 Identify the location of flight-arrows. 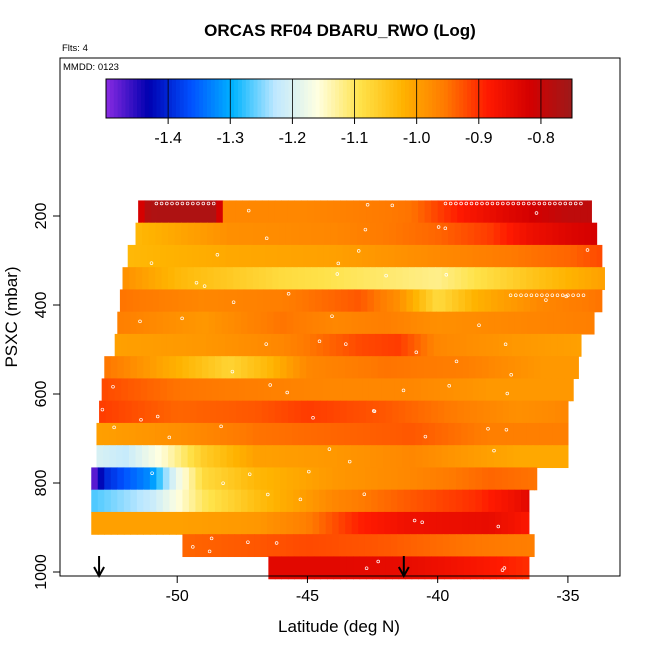
(251, 567).